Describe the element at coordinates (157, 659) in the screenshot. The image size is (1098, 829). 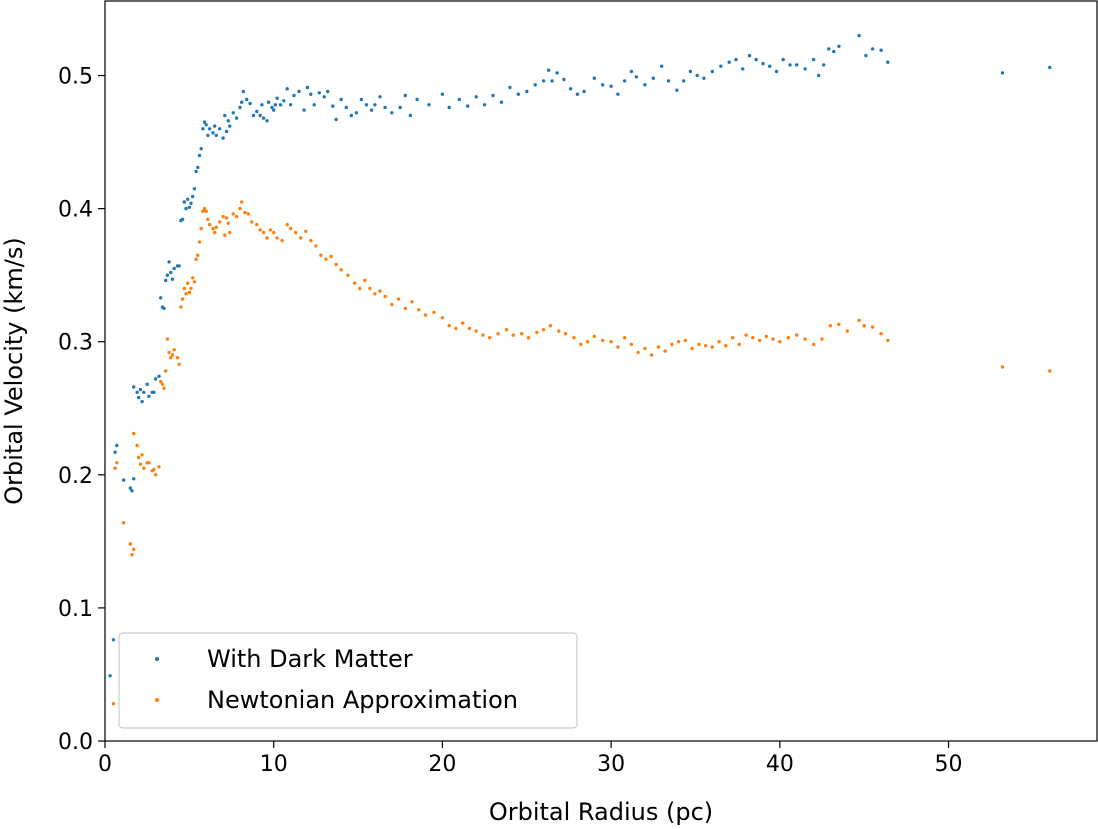
I see `legend-marker-dark-matter` at that location.